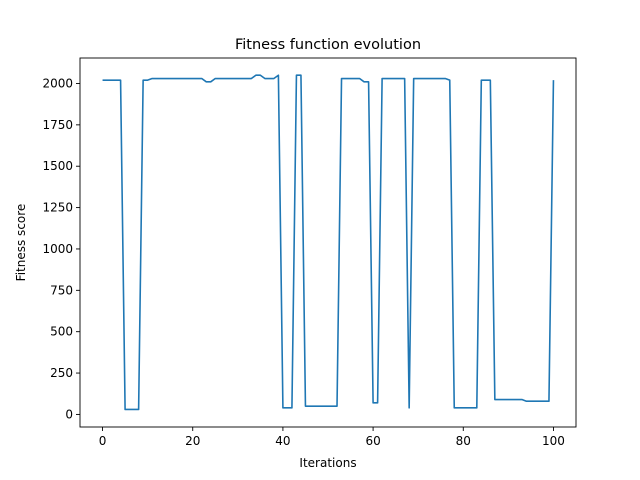 The image size is (640, 480). I want to click on y-tick-label: 1000, so click(57, 249).